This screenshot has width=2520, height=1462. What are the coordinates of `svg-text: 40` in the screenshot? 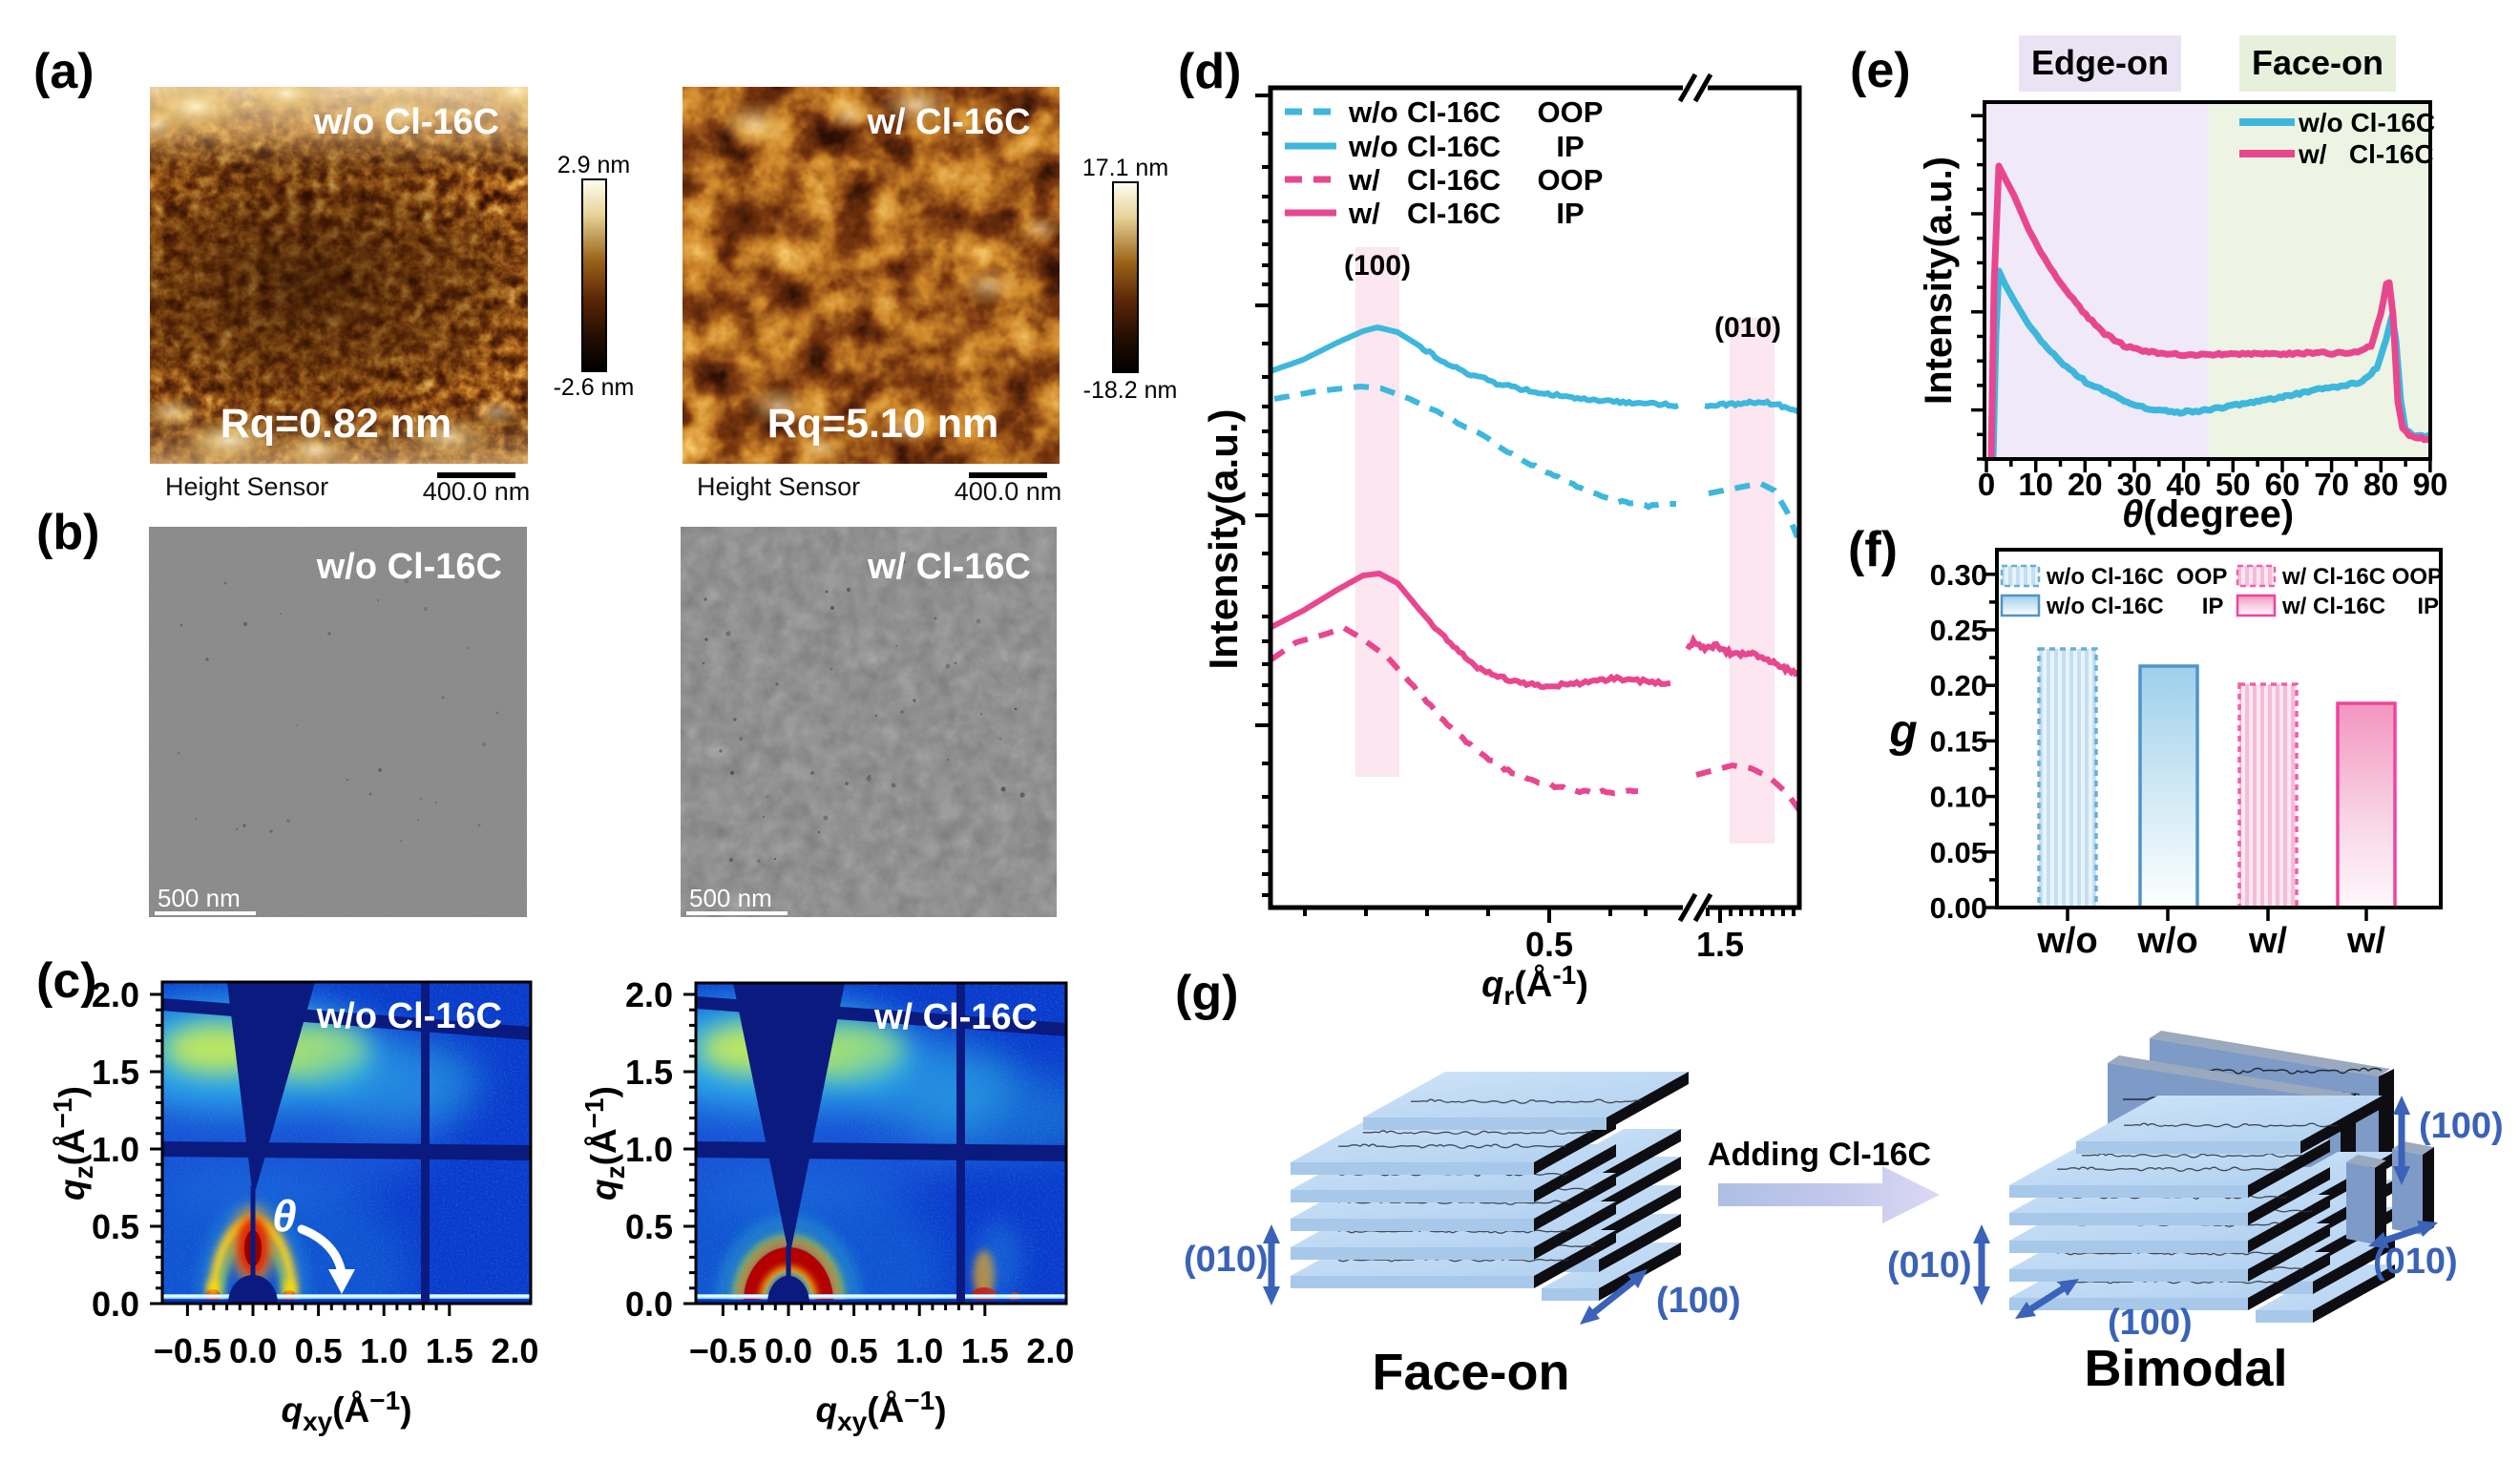 It's located at (2183, 484).